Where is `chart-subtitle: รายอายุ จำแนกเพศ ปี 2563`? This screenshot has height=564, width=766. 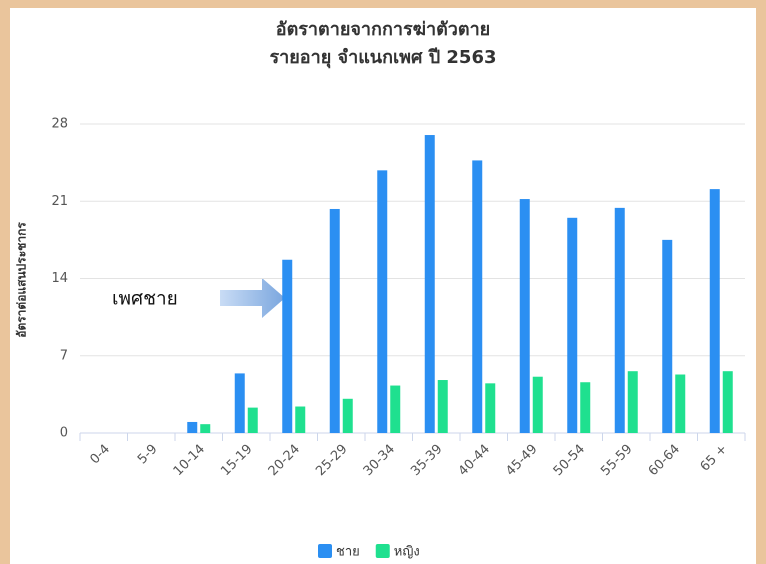
chart-subtitle: รายอายุ จำแนกเพศ ปี 2563 is located at coordinates (382, 58).